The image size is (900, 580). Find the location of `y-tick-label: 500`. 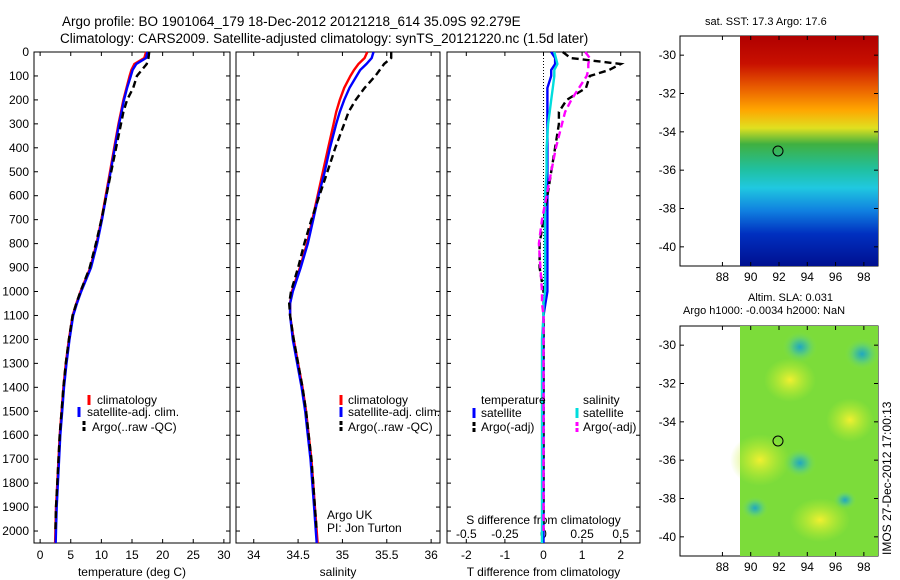

y-tick-label: 500 is located at coordinates (19, 172).